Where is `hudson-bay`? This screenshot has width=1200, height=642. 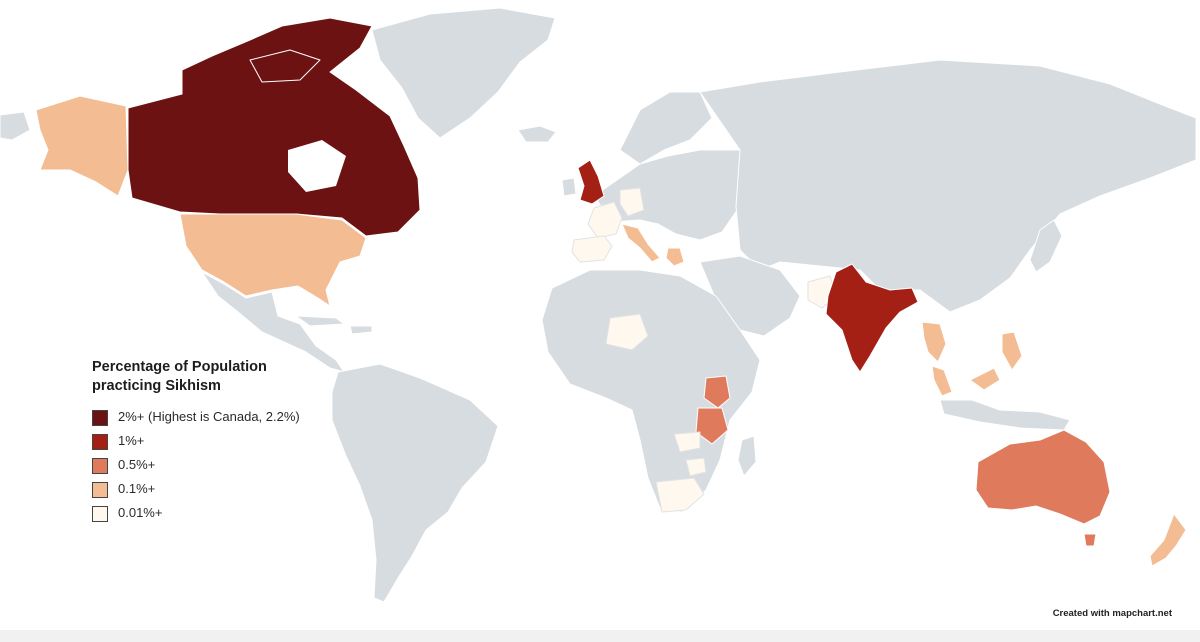 hudson-bay is located at coordinates (317, 166).